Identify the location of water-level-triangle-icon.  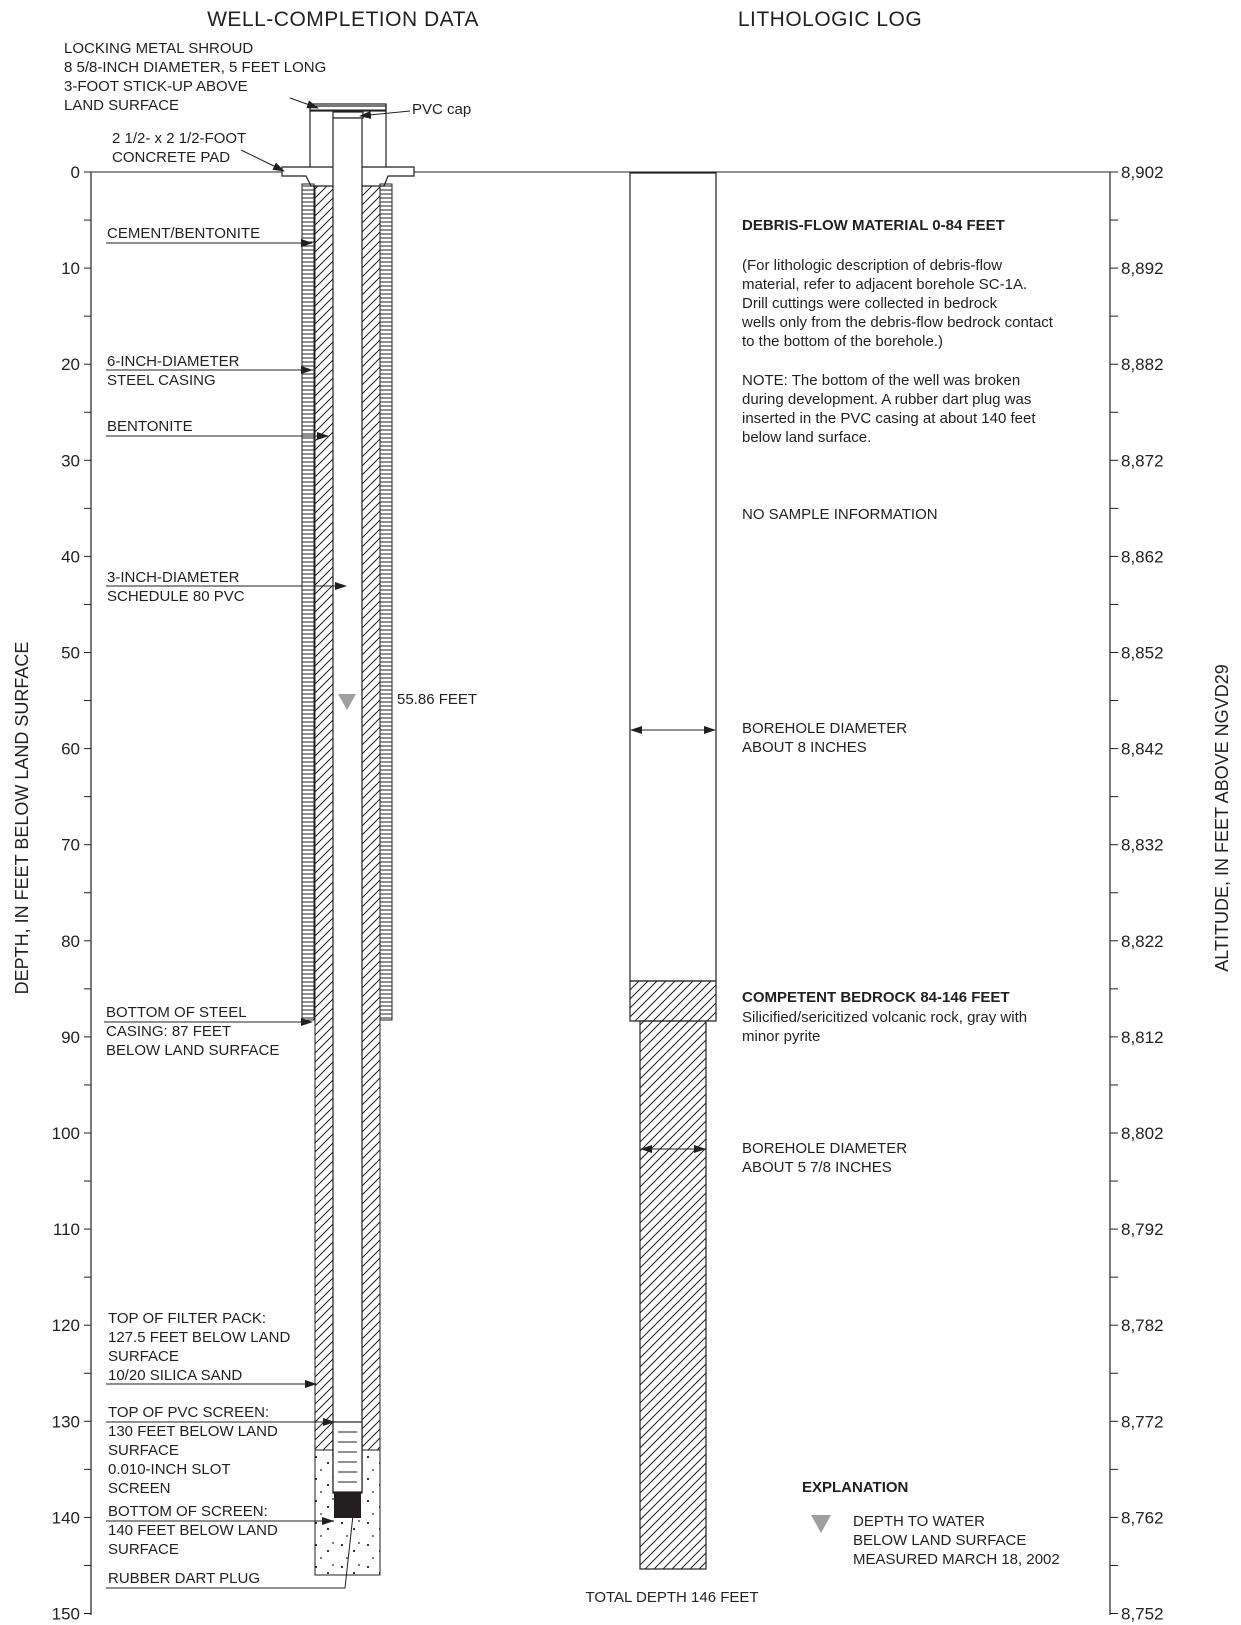
(347, 702).